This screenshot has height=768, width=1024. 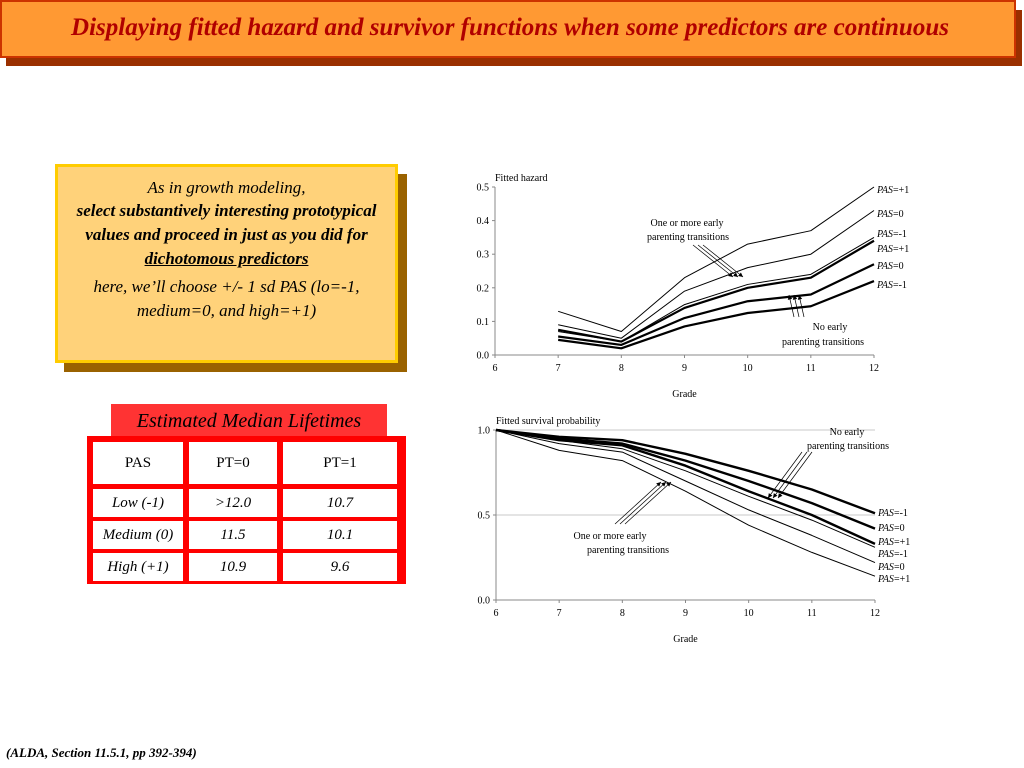 I want to click on citation-footer: (ALDA, Section 11.5.1, pp 392-394), so click(x=101, y=752).